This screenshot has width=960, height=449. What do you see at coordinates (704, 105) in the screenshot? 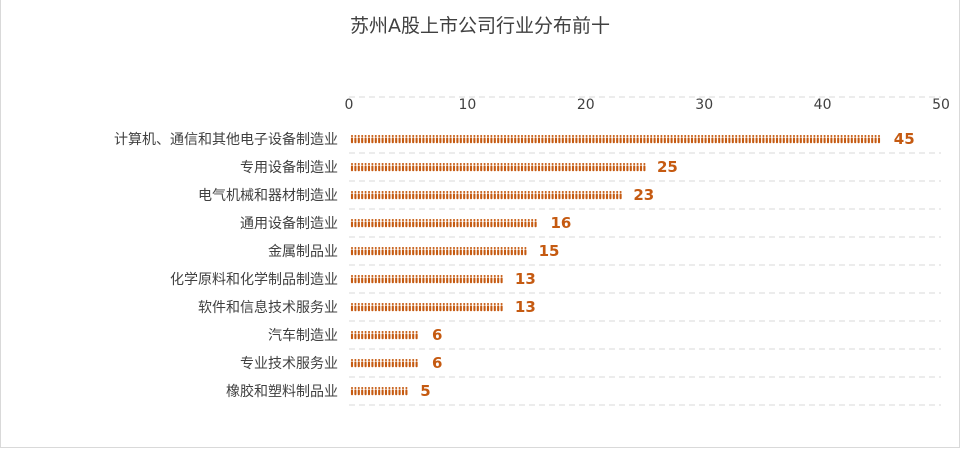
I see `x-tick-label: 30` at bounding box center [704, 105].